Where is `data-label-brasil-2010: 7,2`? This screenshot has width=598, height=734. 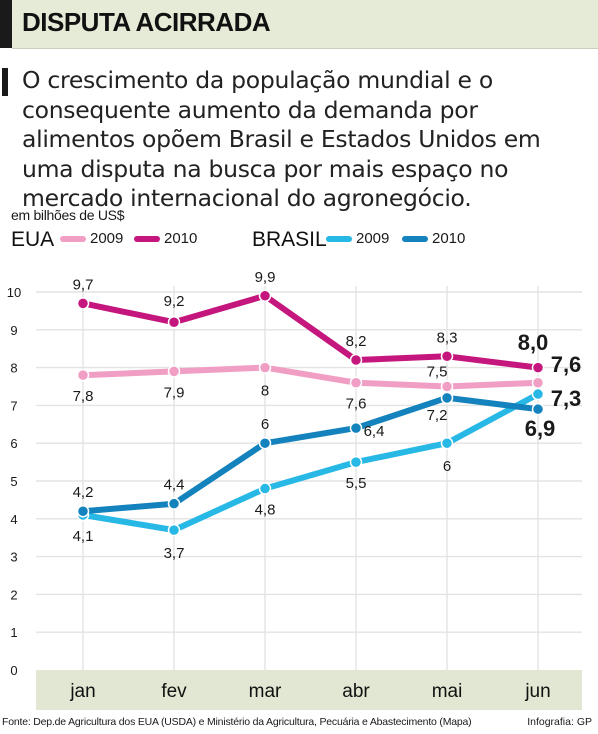
data-label-brasil-2010: 7,2 is located at coordinates (437, 415).